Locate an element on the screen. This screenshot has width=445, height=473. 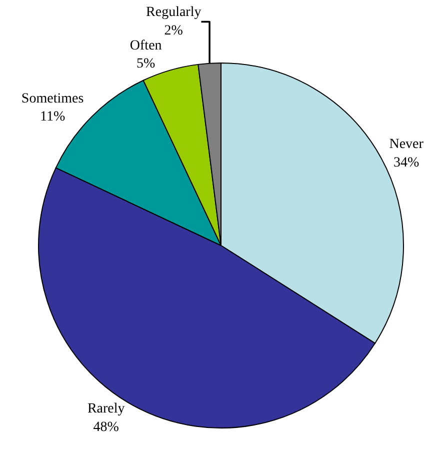
slice-label: Rarely is located at coordinates (106, 409).